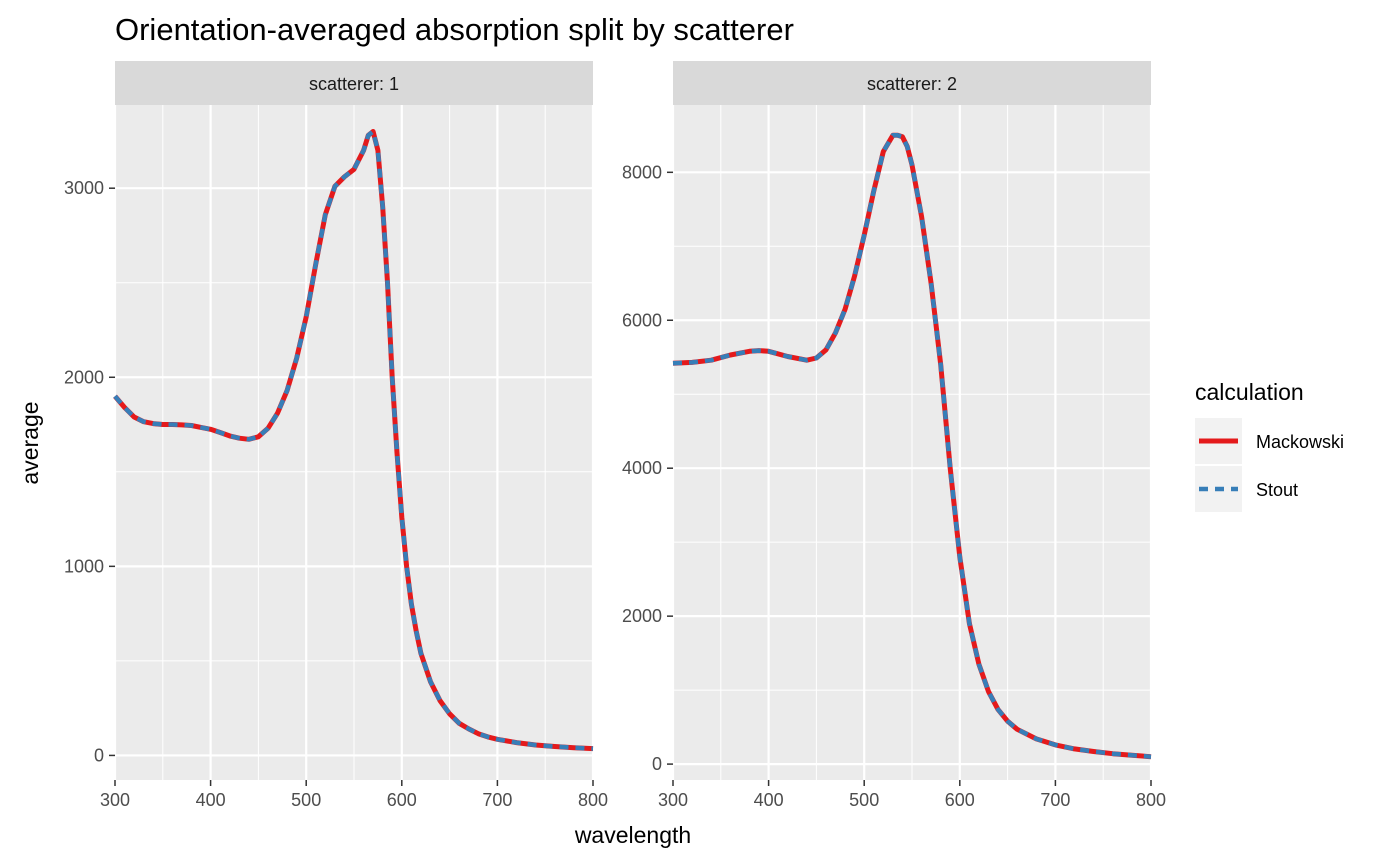  What do you see at coordinates (632, 835) in the screenshot?
I see `x-axis-title: wavelength` at bounding box center [632, 835].